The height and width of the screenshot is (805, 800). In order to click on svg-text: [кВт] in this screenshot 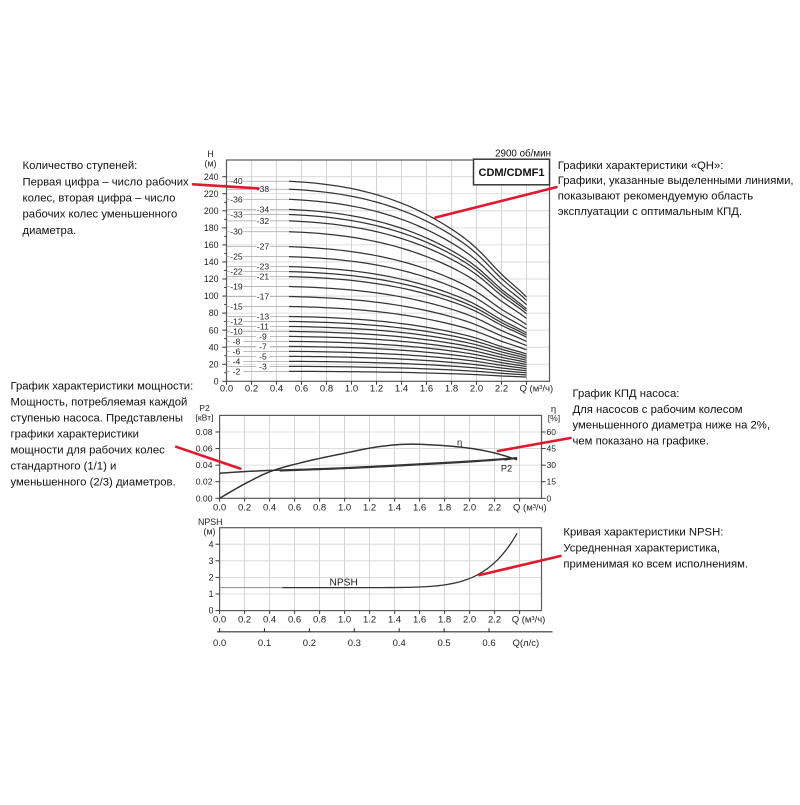, I will do `click(205, 417)`.